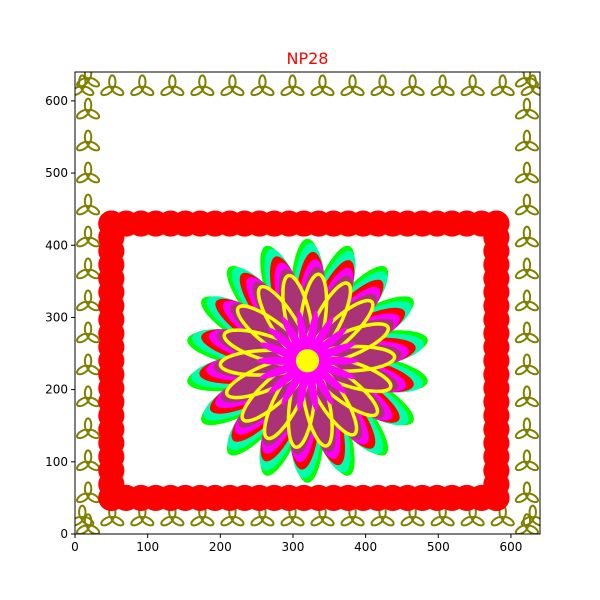 This screenshot has height=600, width=600. Describe the element at coordinates (220, 547) in the screenshot. I see `x-tick-label: 200` at that location.